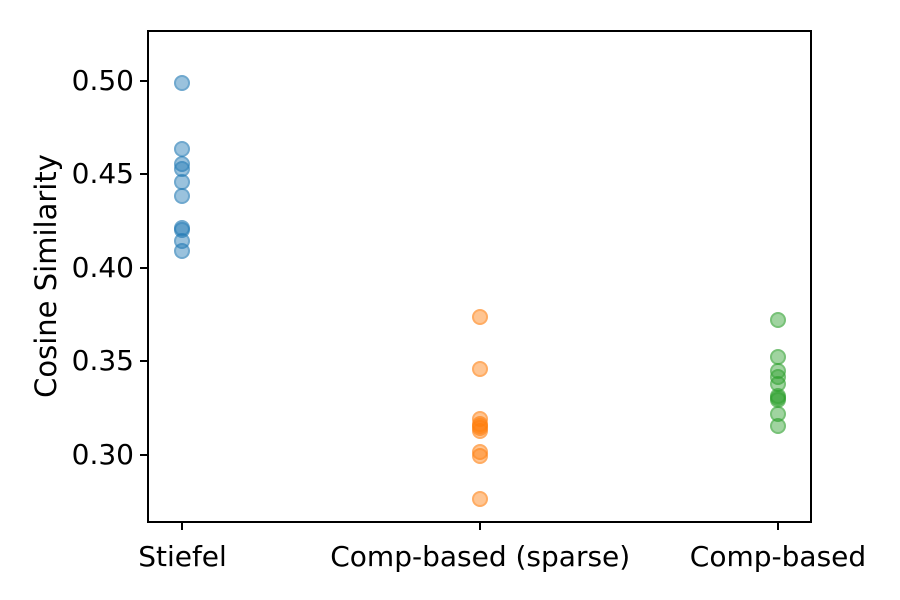  I want to click on x-tick-label: Comp-based, so click(778, 556).